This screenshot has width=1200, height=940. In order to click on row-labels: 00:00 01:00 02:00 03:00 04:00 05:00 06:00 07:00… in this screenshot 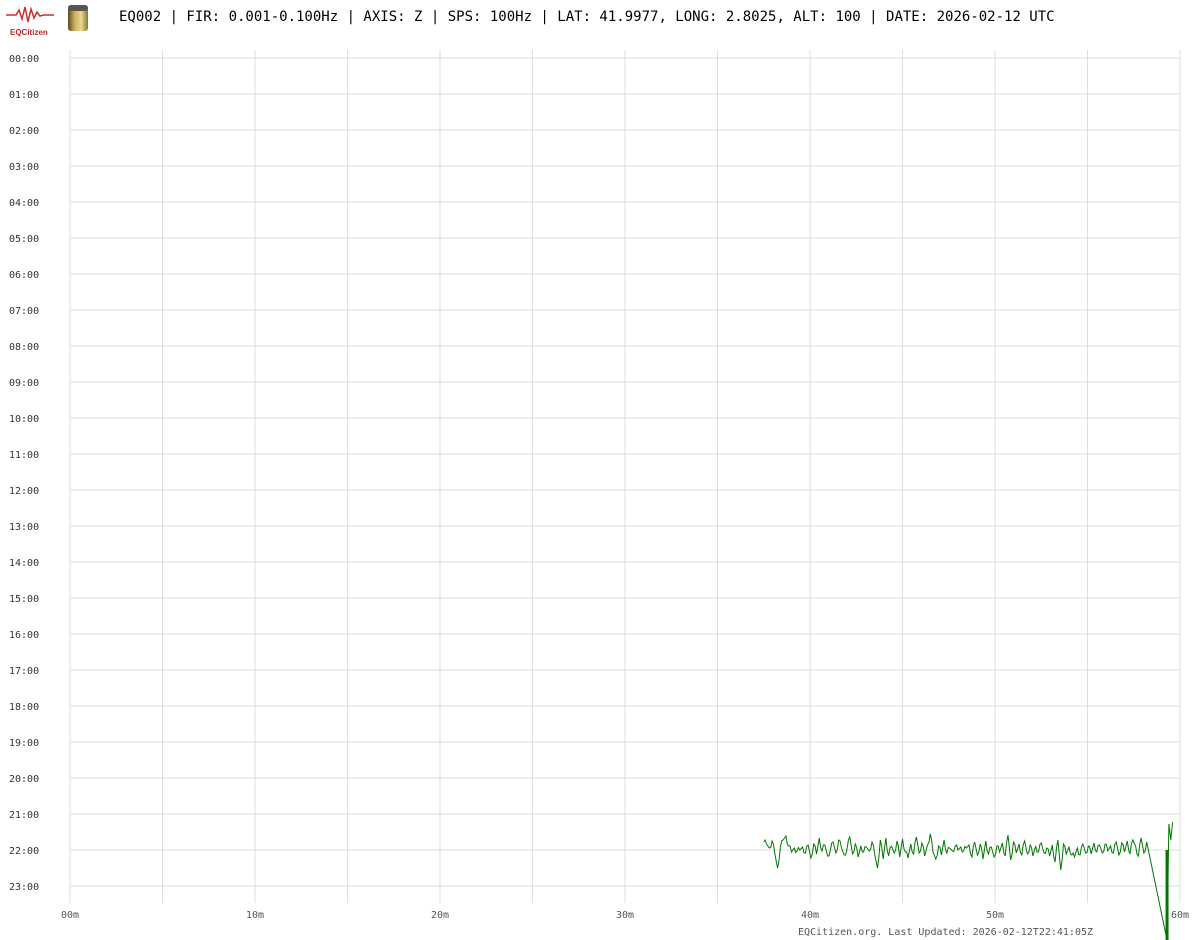, I will do `click(24, 473)`.